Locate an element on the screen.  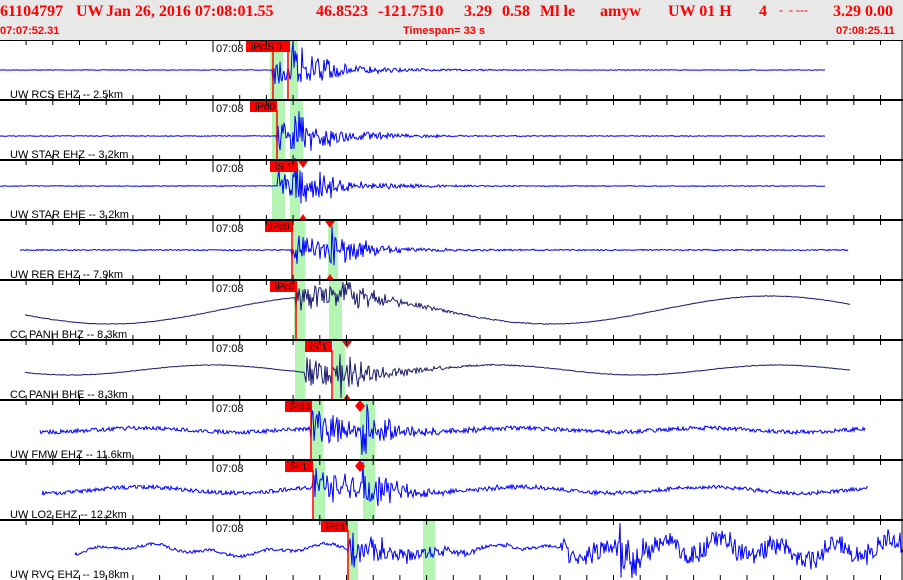
pick-label: iPciS 0 is located at coordinates (267, 47).